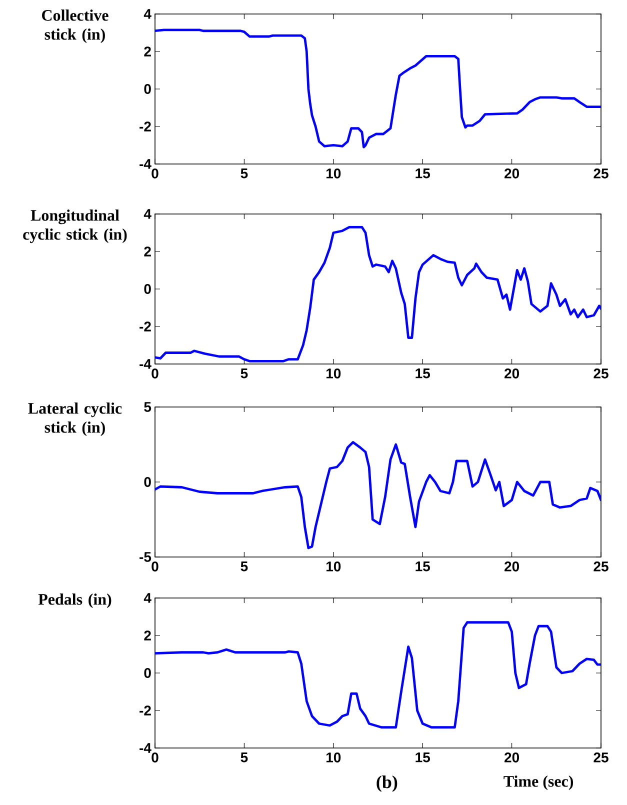 Image resolution: width=627 pixels, height=805 pixels. What do you see at coordinates (75, 419) in the screenshot?
I see `y-axis-title: Lateral cyclic stick (in)` at bounding box center [75, 419].